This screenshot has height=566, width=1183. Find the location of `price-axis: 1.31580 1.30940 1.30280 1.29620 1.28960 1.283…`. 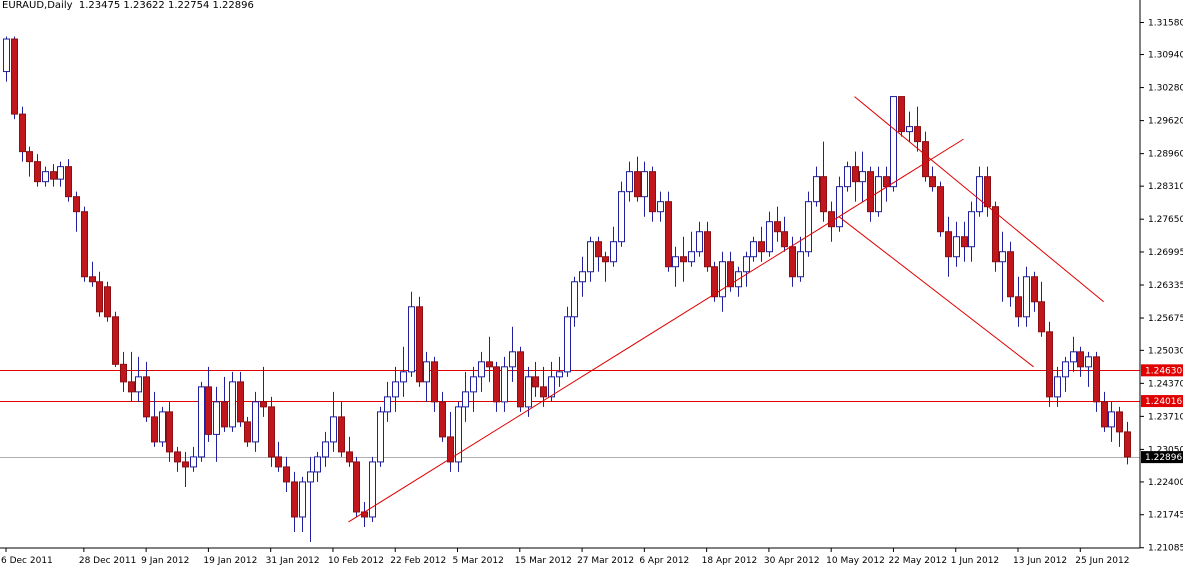

price-axis: 1.31580 1.30940 1.30280 1.29620 1.28960 1.283… is located at coordinates (1161, 277).